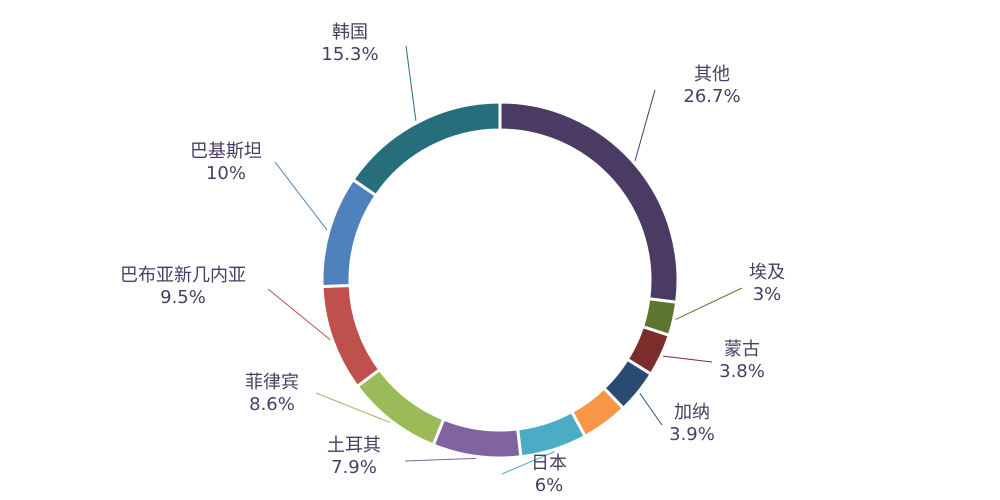 The width and height of the screenshot is (1000, 500). What do you see at coordinates (354, 445) in the screenshot?
I see `slice-label-6: 土耳其` at bounding box center [354, 445].